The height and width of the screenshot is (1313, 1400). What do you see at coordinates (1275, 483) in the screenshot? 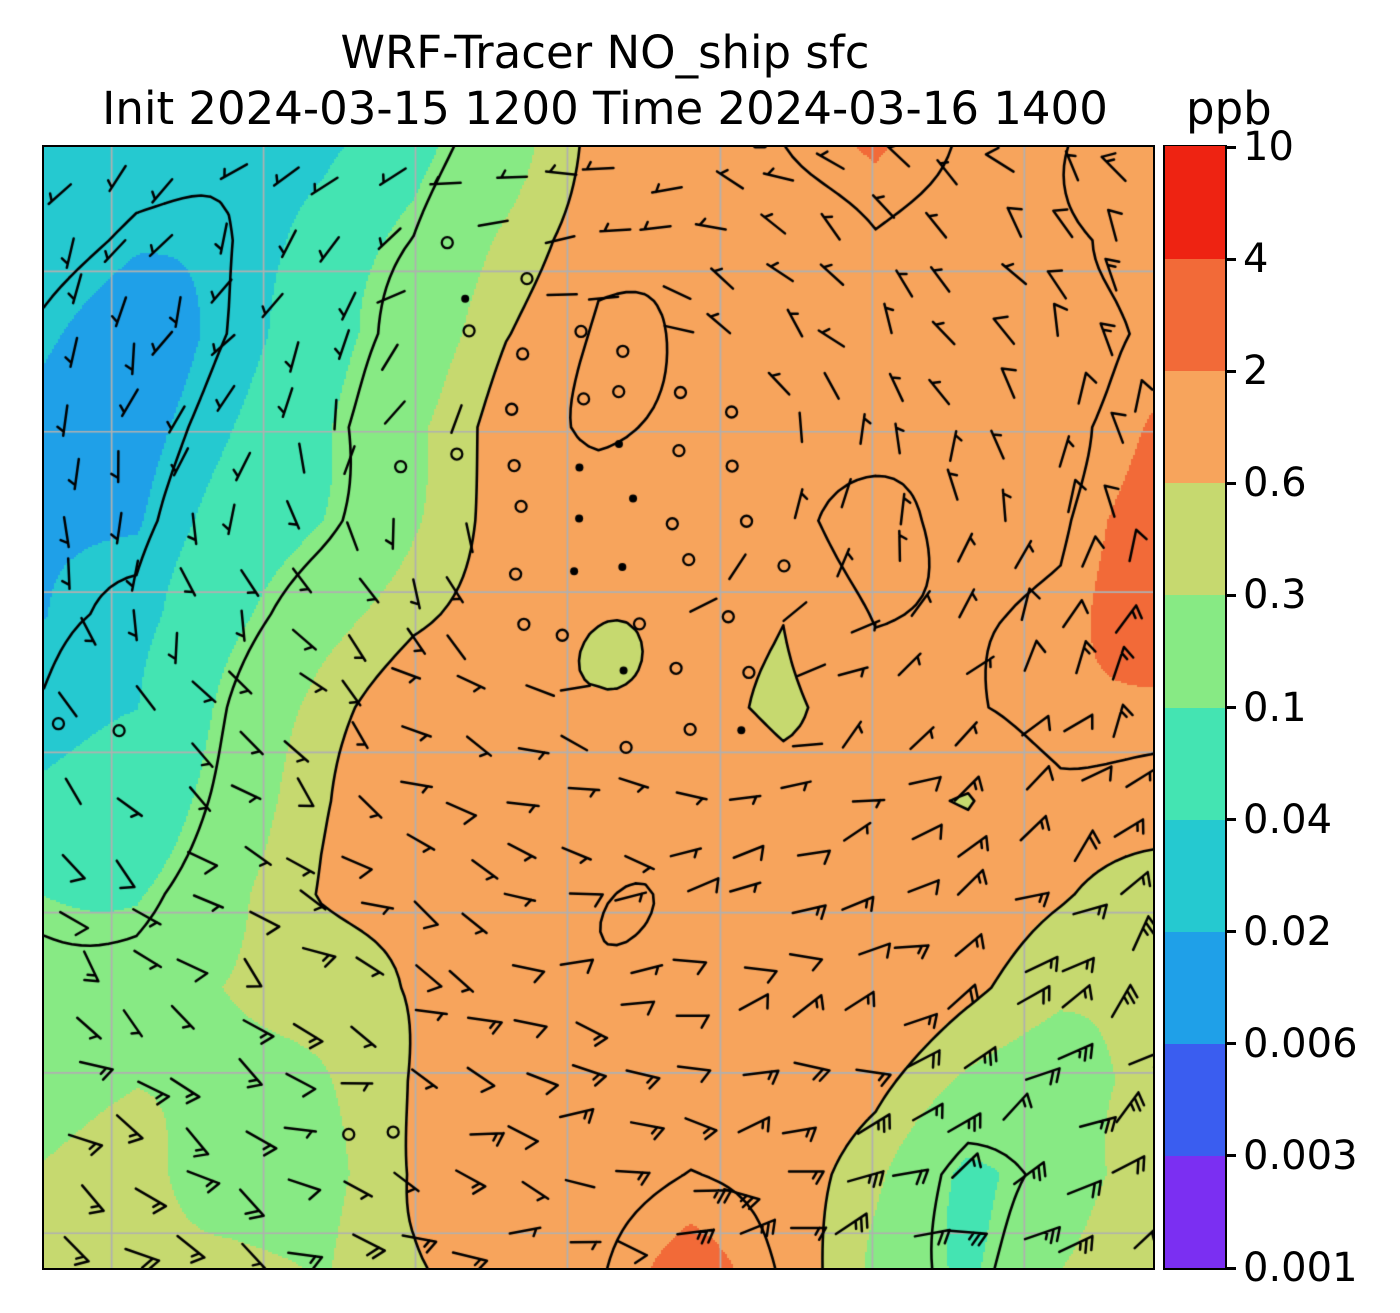
I see `colorbar-tick-label: 0.6` at bounding box center [1275, 483].